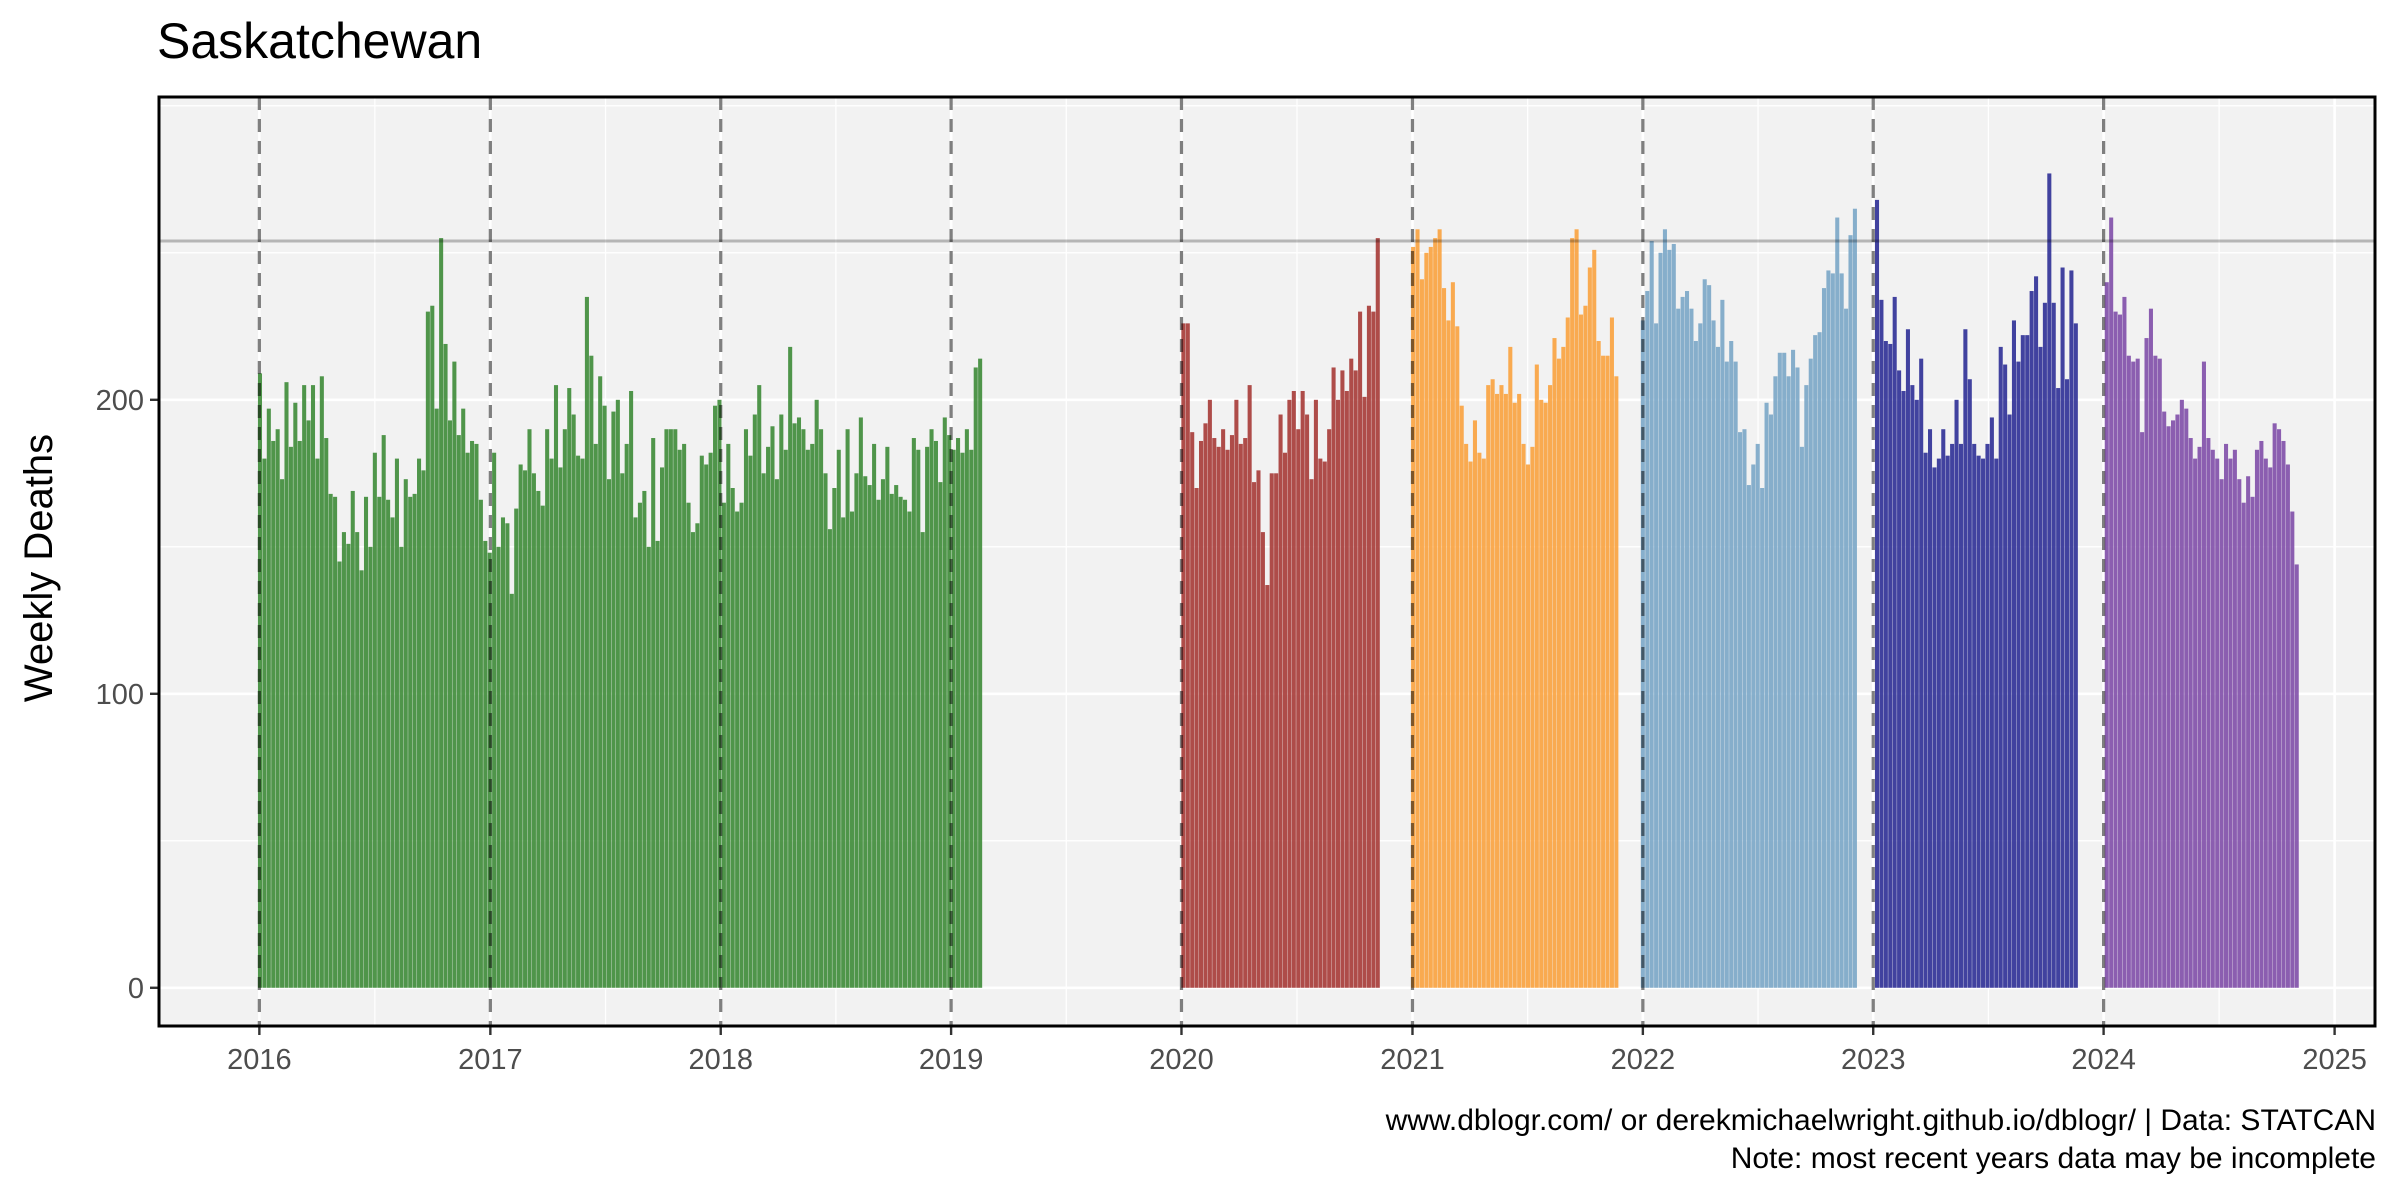  I want to click on x-tick-label: 2017, so click(490, 1060).